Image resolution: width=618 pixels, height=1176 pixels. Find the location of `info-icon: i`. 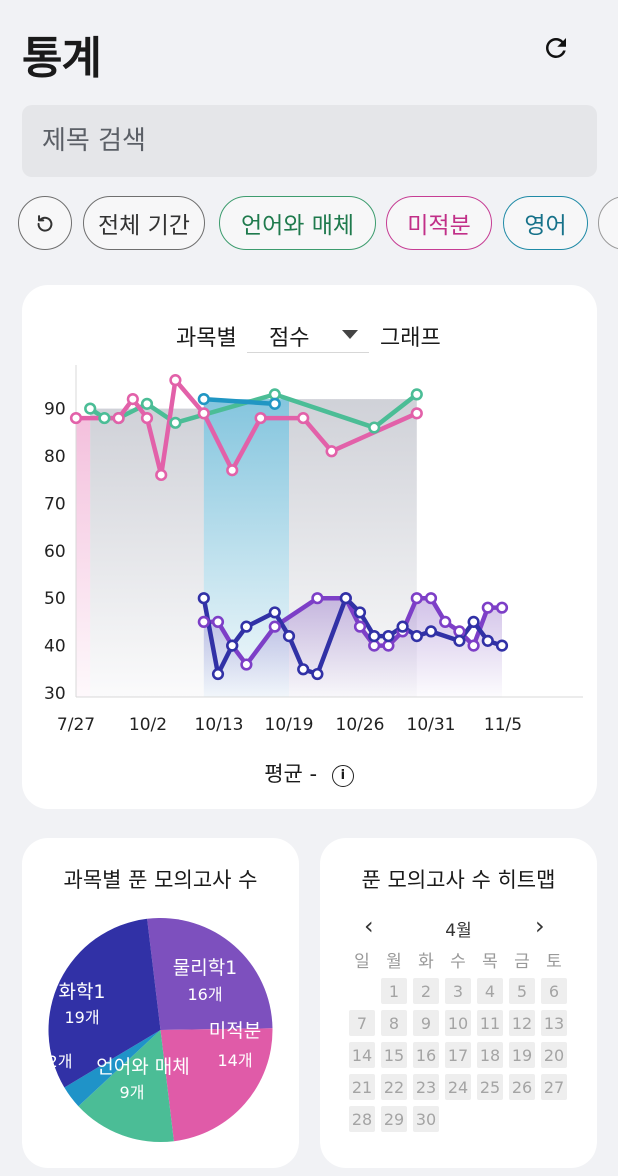

info-icon: i is located at coordinates (342, 775).